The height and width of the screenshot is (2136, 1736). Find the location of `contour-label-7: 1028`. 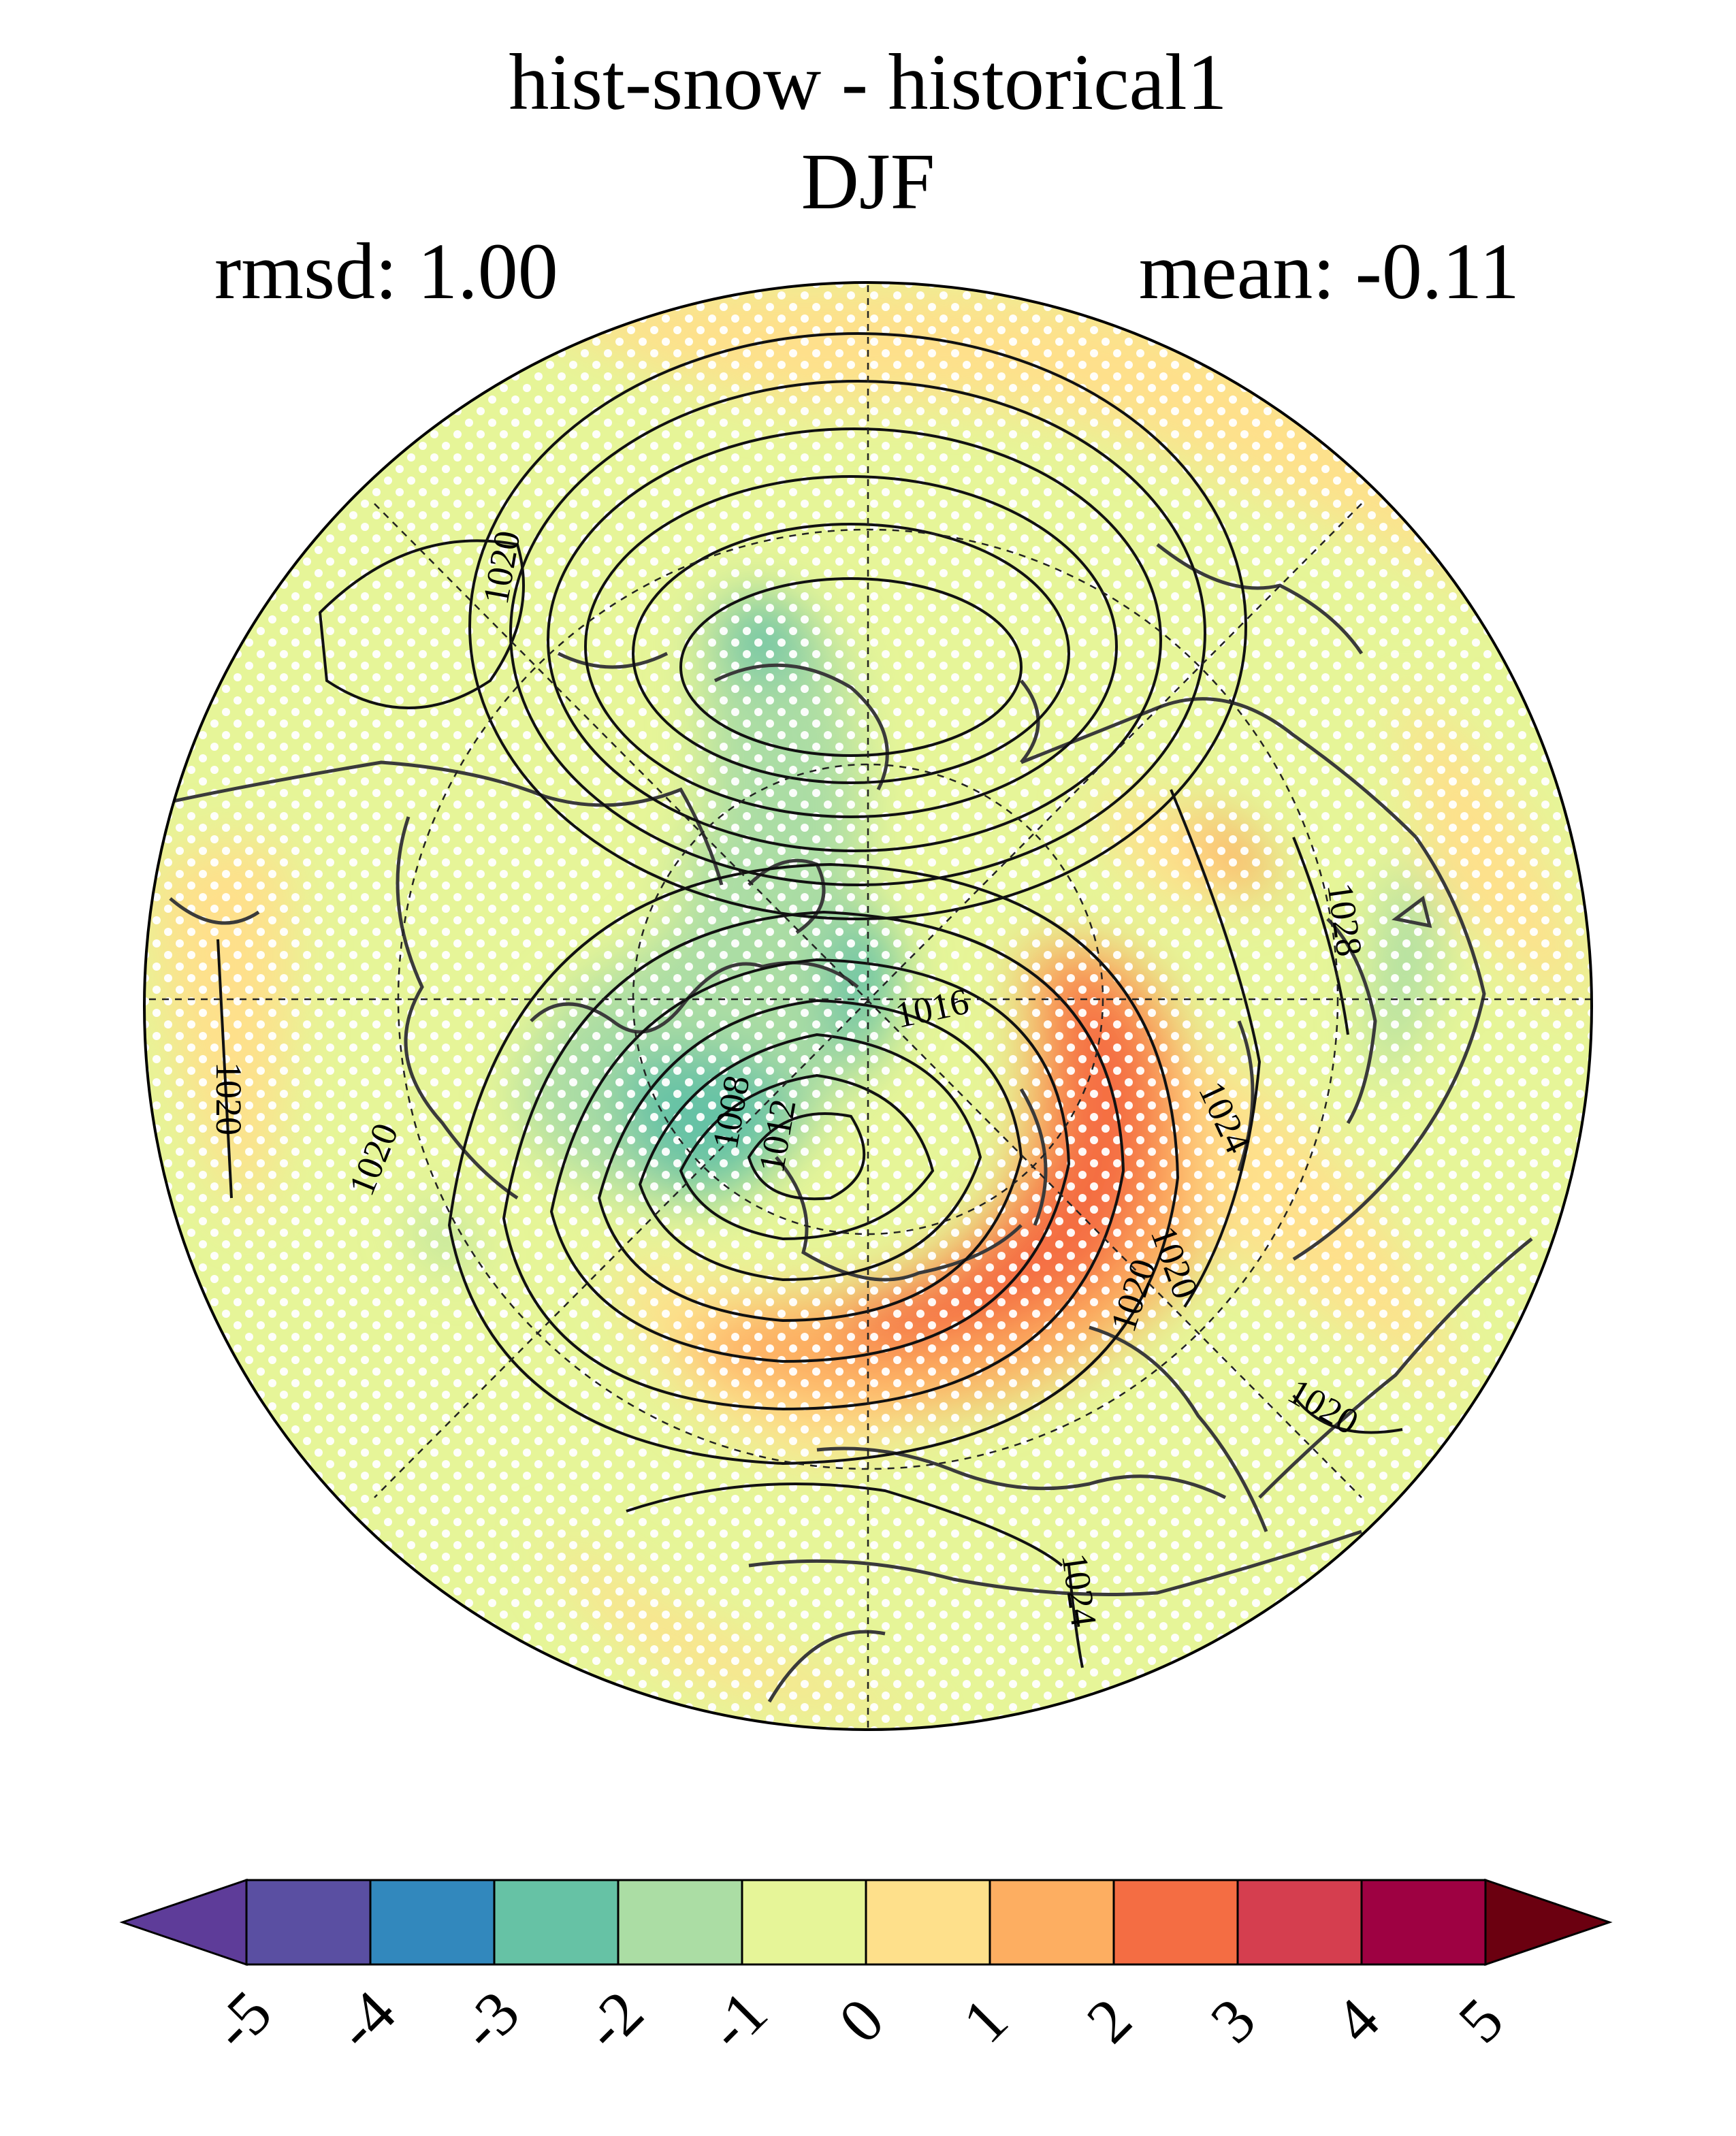

contour-label-7: 1028 is located at coordinates (1344, 919).